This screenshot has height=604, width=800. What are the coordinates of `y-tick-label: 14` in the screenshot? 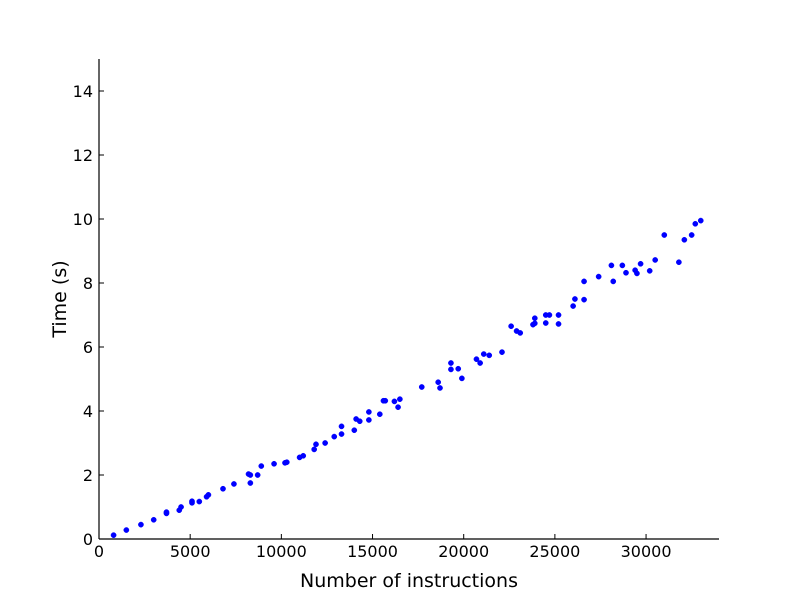 It's located at (83, 91).